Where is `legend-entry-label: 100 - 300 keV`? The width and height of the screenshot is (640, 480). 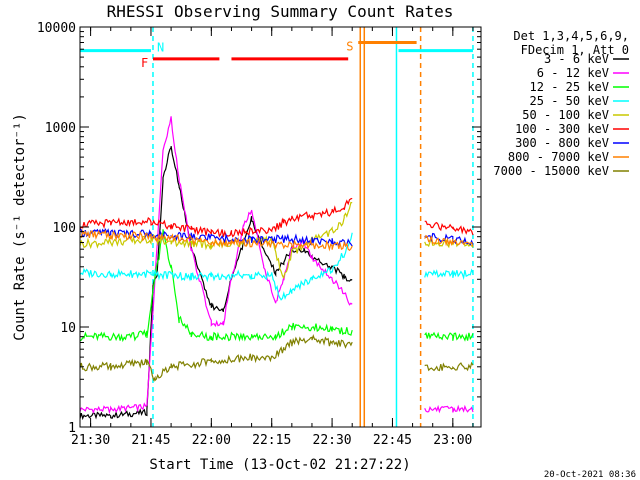
legend-entry-label: 100 - 300 keV is located at coordinates (562, 129).